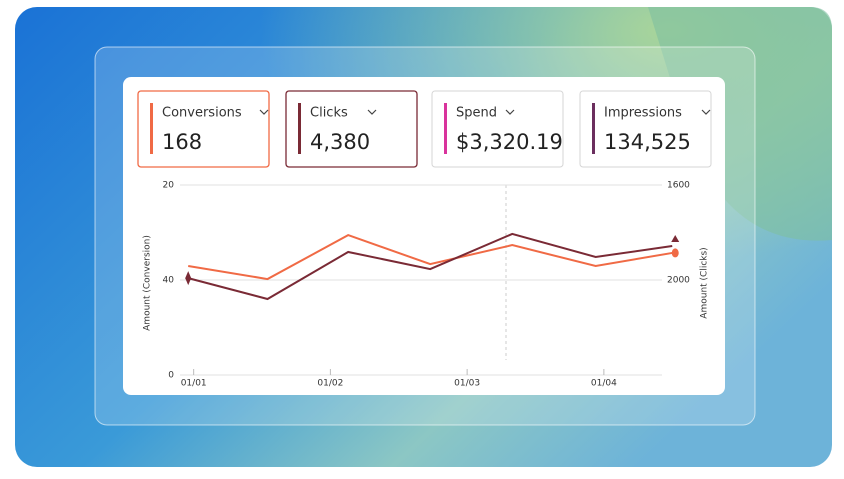 The height and width of the screenshot is (479, 844). Describe the element at coordinates (340, 142) in the screenshot. I see `metric-value: 4,380` at that location.